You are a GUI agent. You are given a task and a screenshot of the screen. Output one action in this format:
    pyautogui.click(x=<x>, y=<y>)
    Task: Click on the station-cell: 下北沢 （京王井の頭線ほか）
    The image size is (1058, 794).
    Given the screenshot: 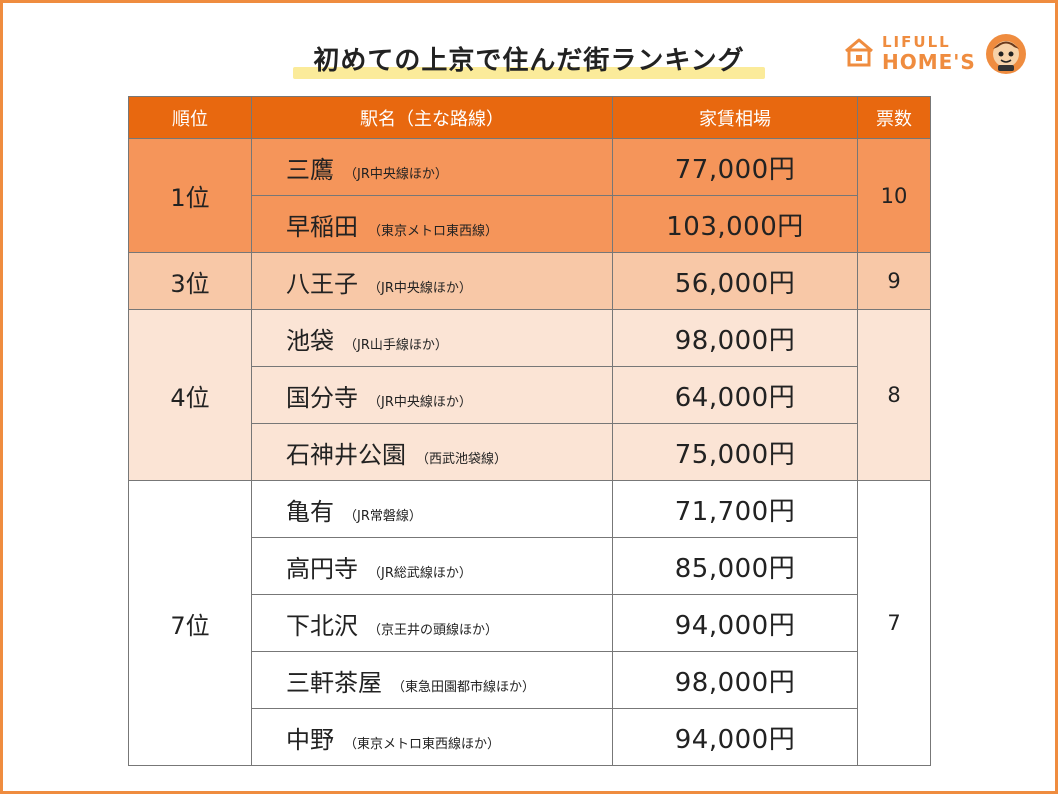 What is the action you would take?
    pyautogui.click(x=432, y=623)
    